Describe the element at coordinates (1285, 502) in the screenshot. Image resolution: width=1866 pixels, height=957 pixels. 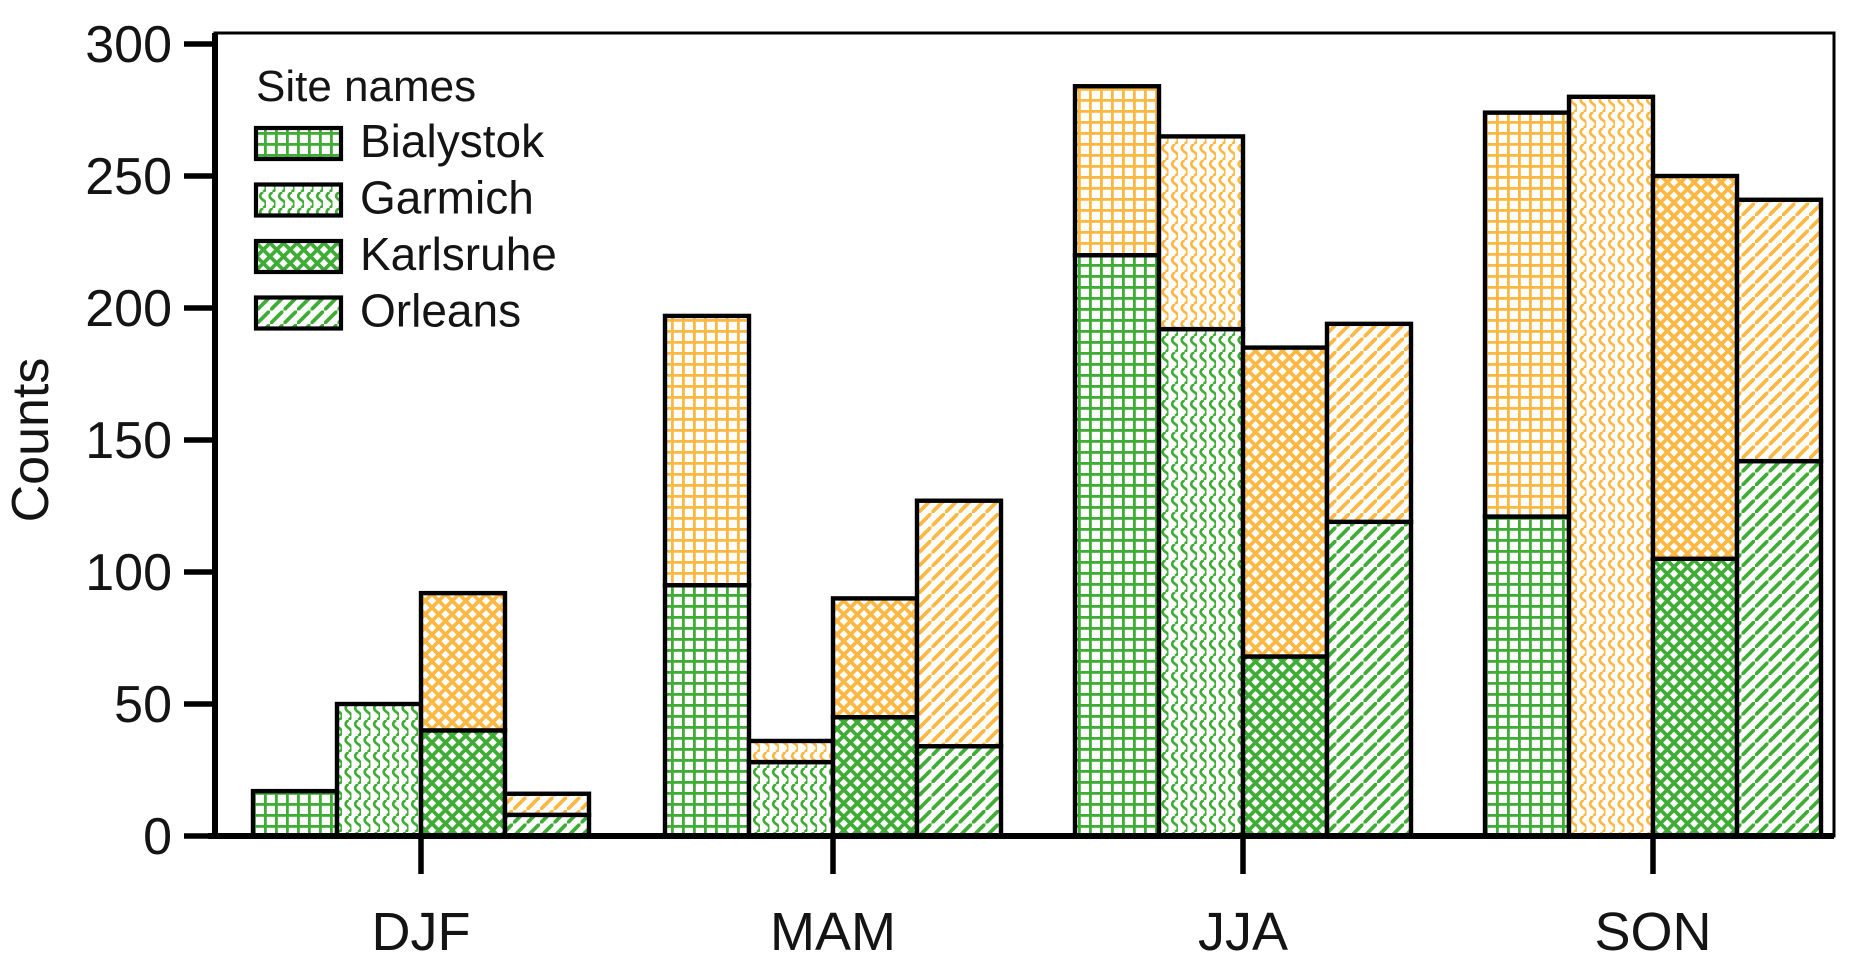
I see `bar-segment-JJA-Karlsruhe-upper` at that location.